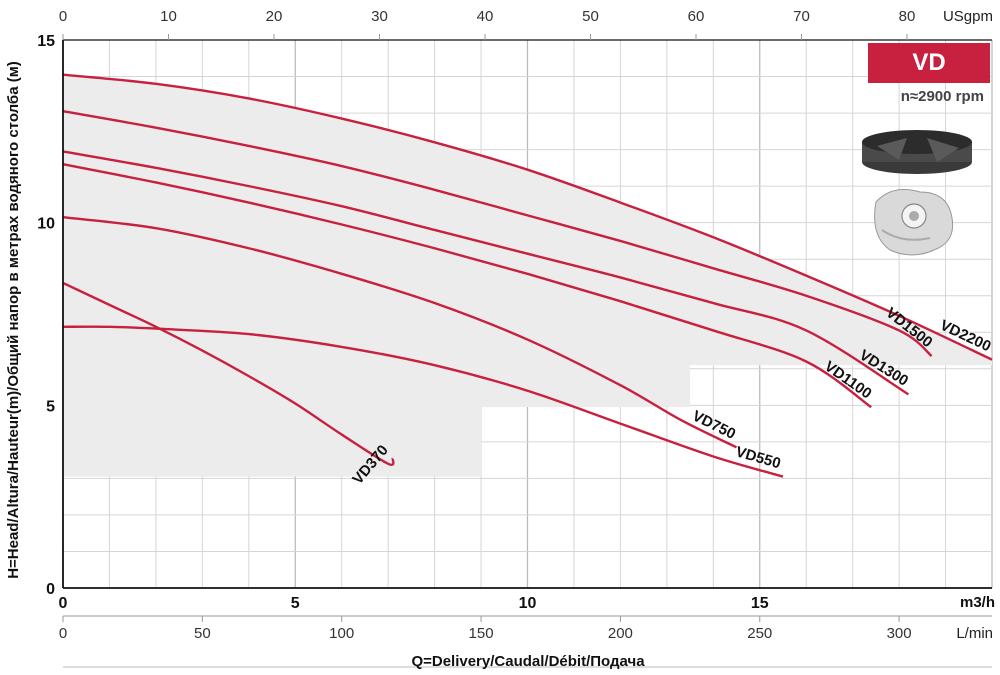 This screenshot has height=675, width=1000. I want to click on y-tick-label: 15, so click(46, 41).